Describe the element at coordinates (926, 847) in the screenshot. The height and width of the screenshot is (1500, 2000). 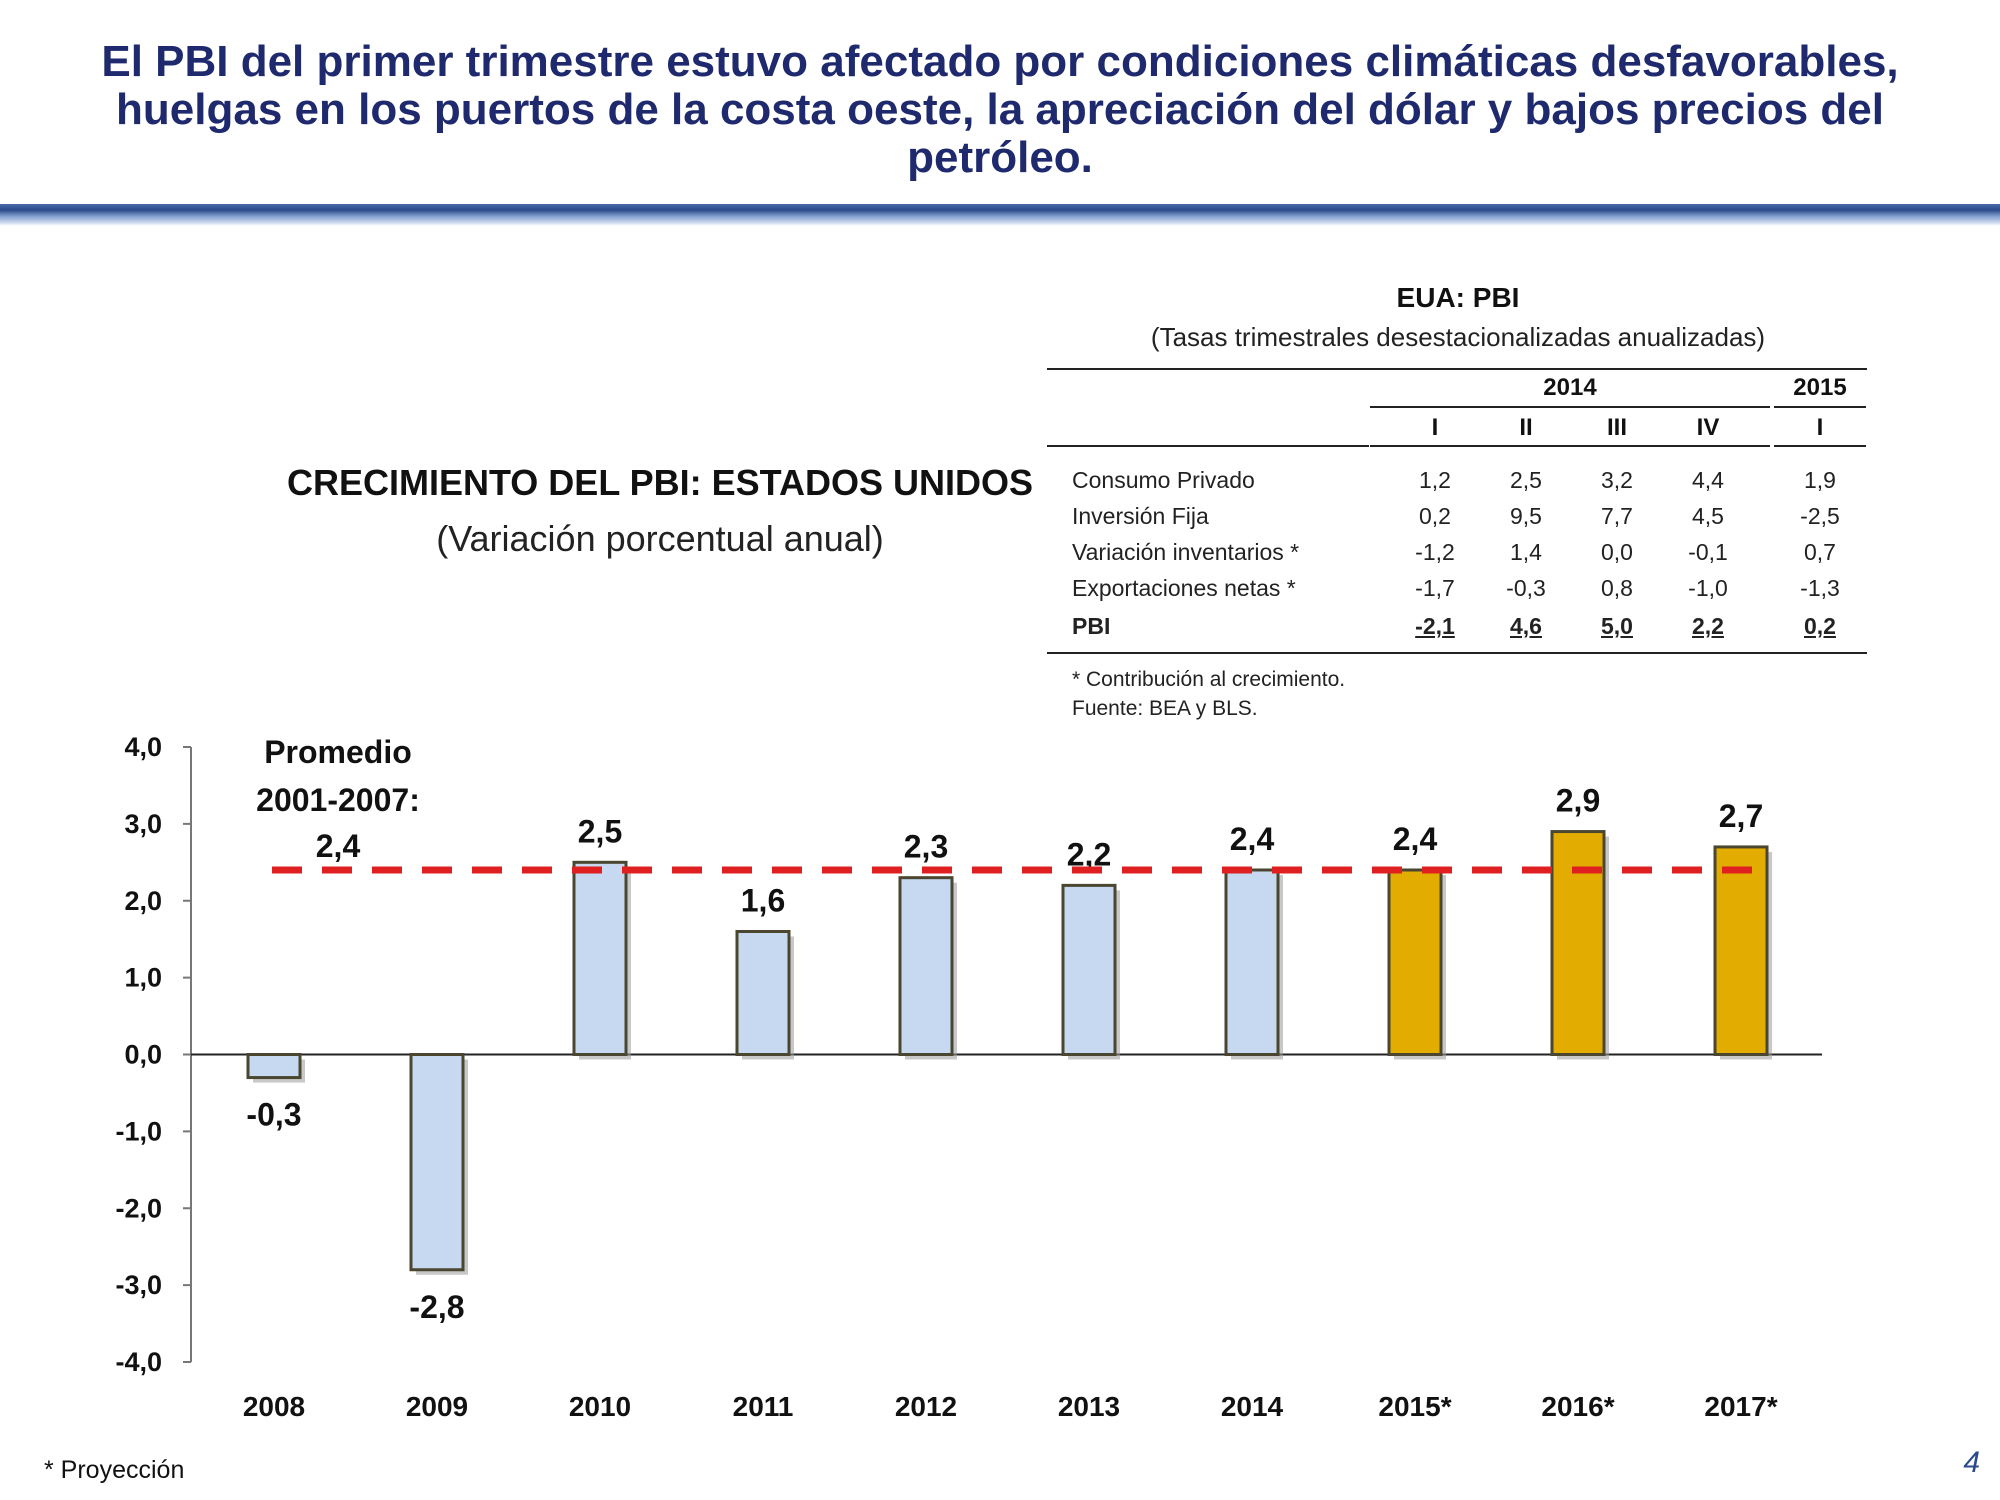
I see `data-label: 2,3` at that location.